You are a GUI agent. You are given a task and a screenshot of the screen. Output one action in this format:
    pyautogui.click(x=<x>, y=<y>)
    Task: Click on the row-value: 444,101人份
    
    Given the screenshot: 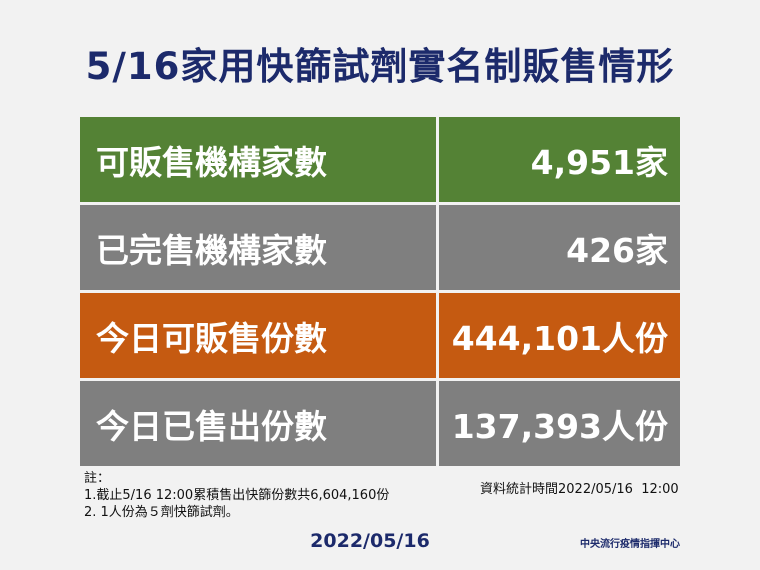 What is the action you would take?
    pyautogui.click(x=559, y=335)
    